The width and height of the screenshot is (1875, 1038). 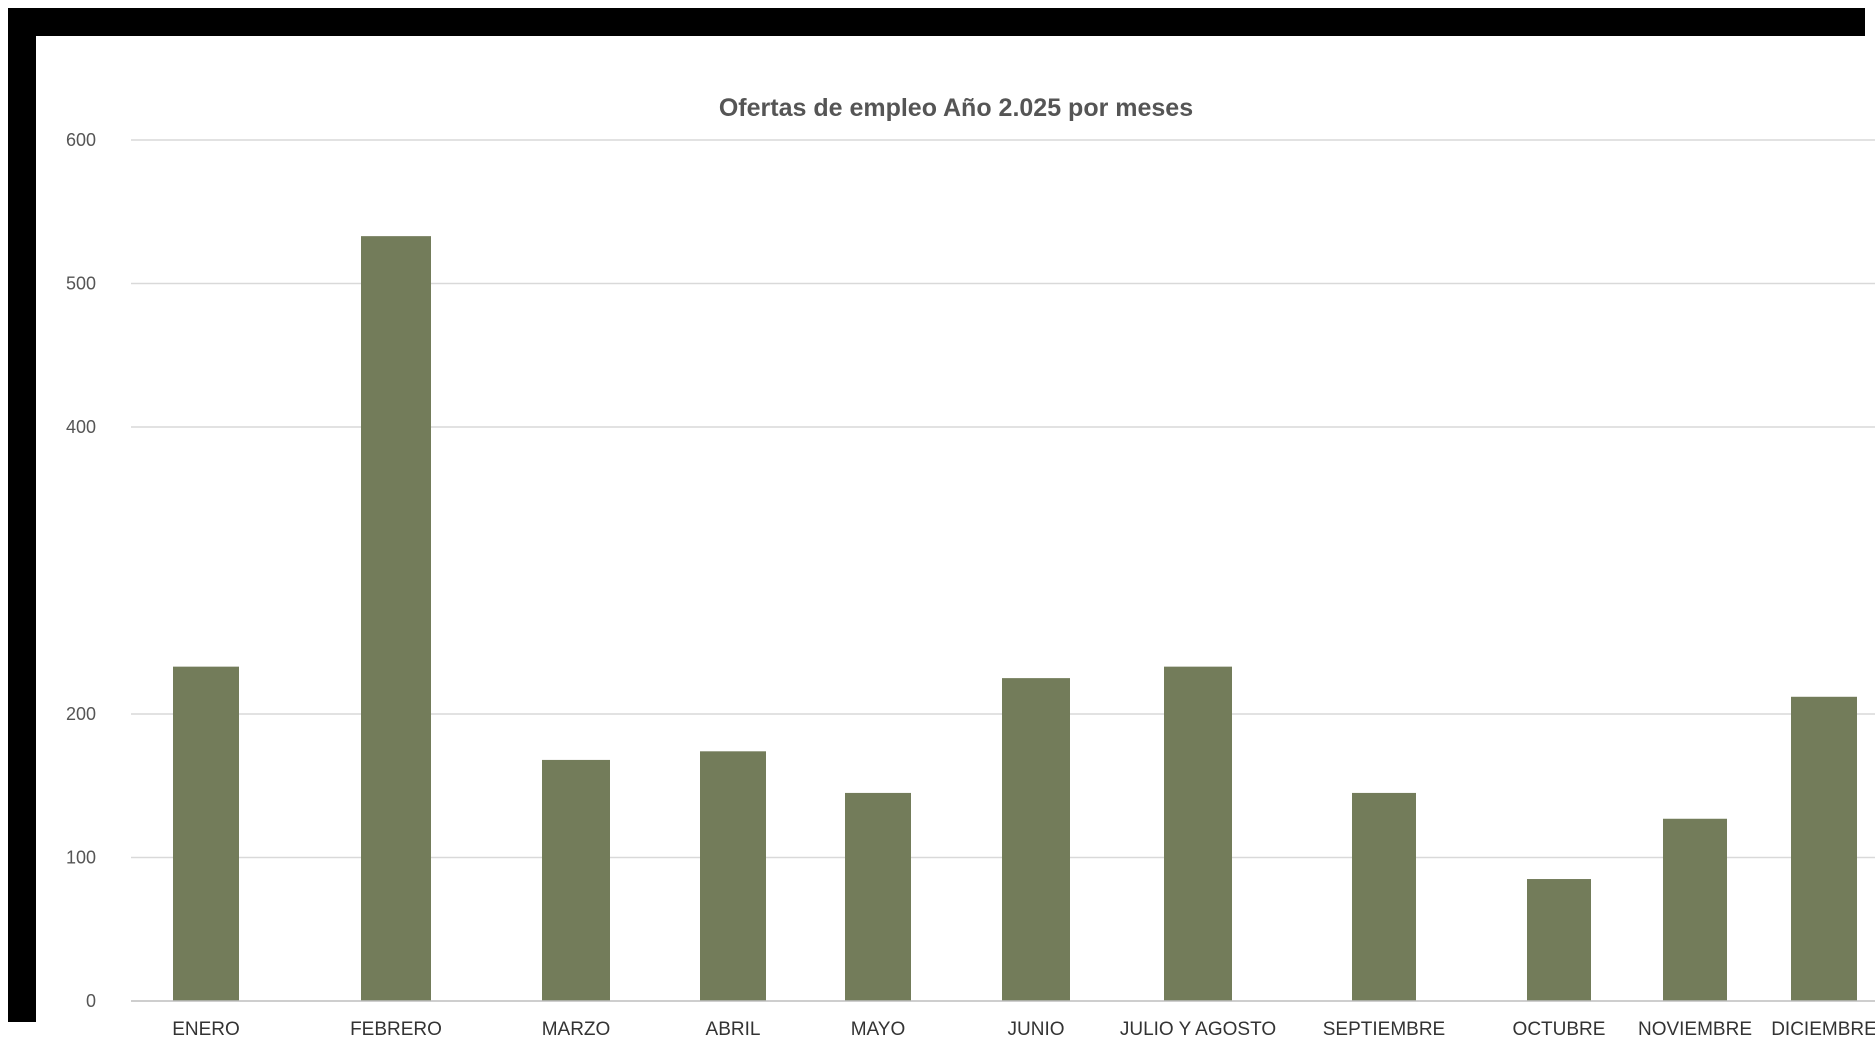 What do you see at coordinates (1695, 1028) in the screenshot?
I see `x-tick-label: NOVIEMBRE` at bounding box center [1695, 1028].